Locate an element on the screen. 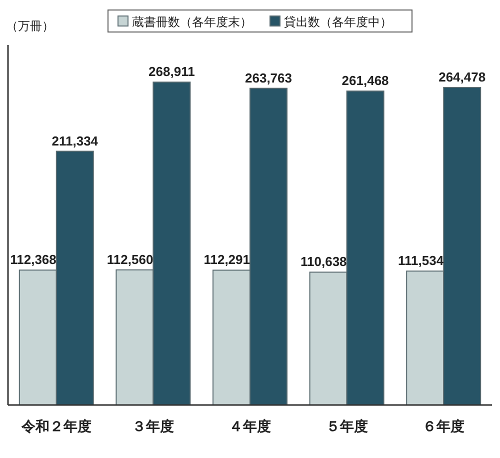 Image resolution: width=500 pixels, height=458 pixels. x-tick-label: ６年度 is located at coordinates (443, 426).